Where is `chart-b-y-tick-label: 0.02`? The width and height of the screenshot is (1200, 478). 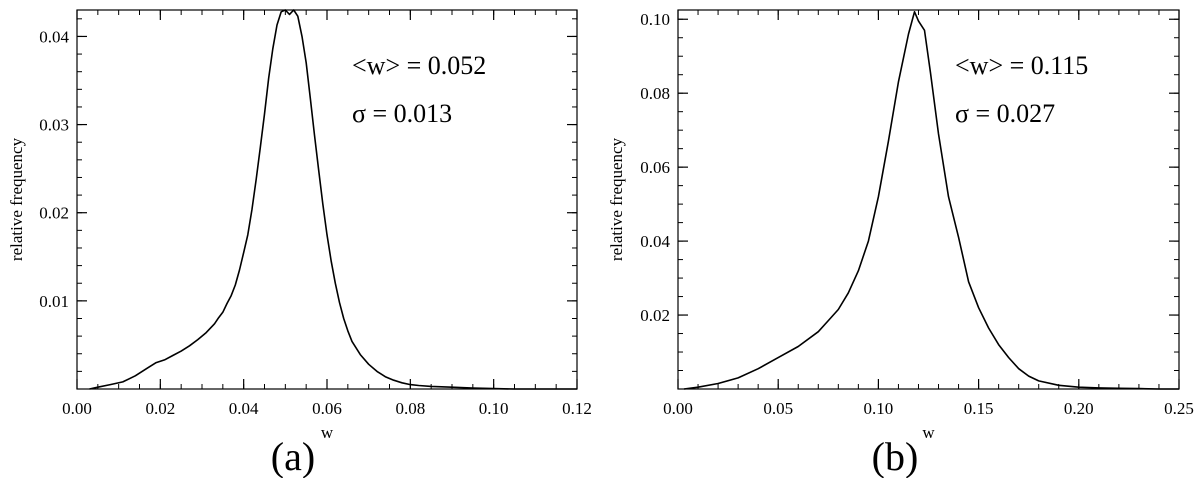 chart-b-y-tick-label: 0.02 is located at coordinates (655, 315).